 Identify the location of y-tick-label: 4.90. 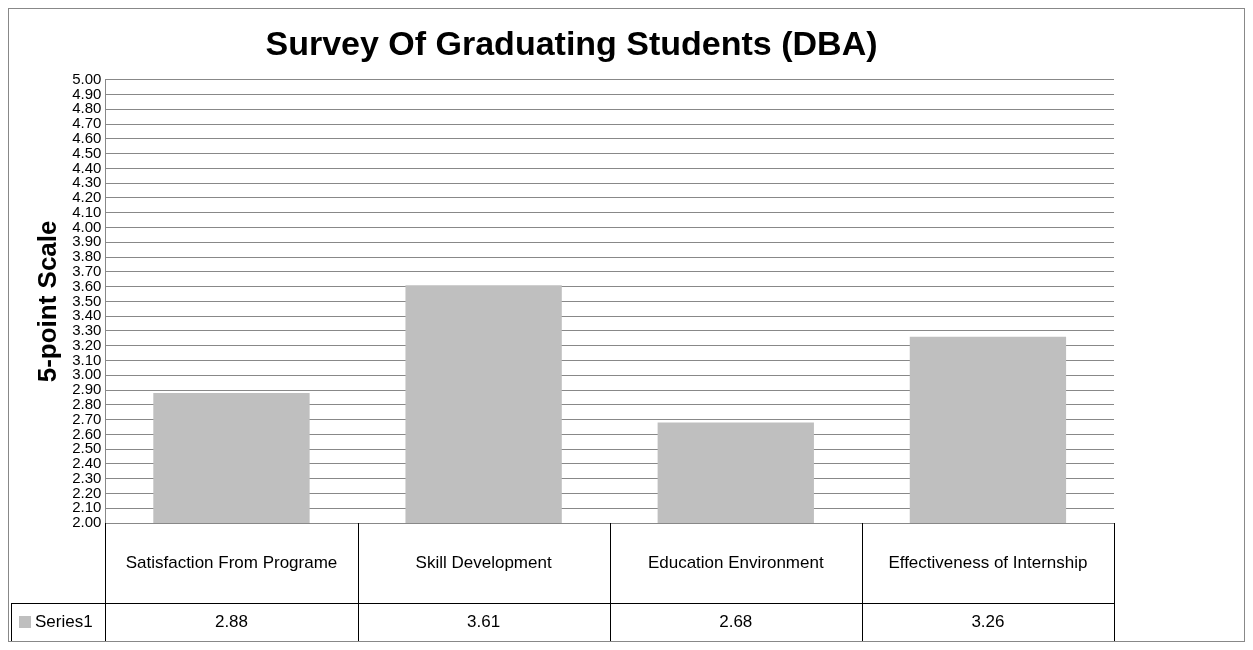
(87, 93).